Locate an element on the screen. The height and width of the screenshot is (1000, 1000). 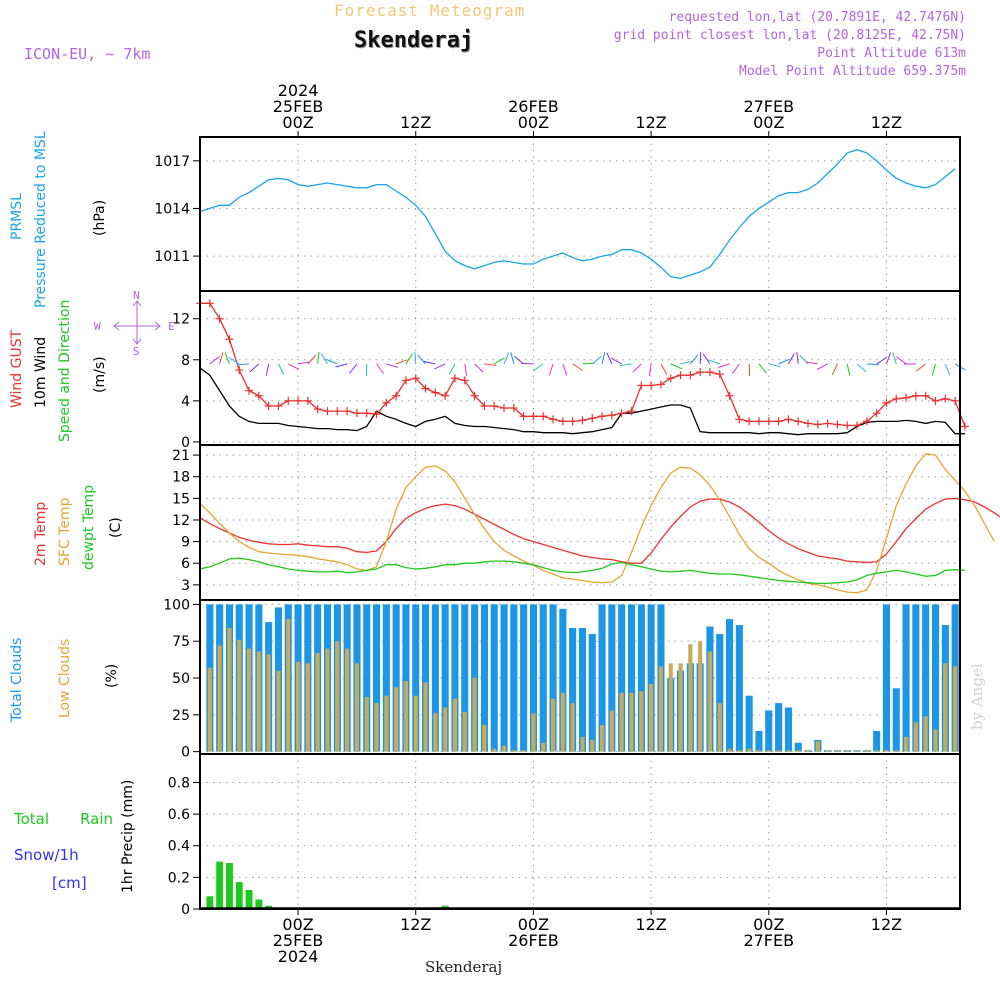
compass-east: E is located at coordinates (171, 326).